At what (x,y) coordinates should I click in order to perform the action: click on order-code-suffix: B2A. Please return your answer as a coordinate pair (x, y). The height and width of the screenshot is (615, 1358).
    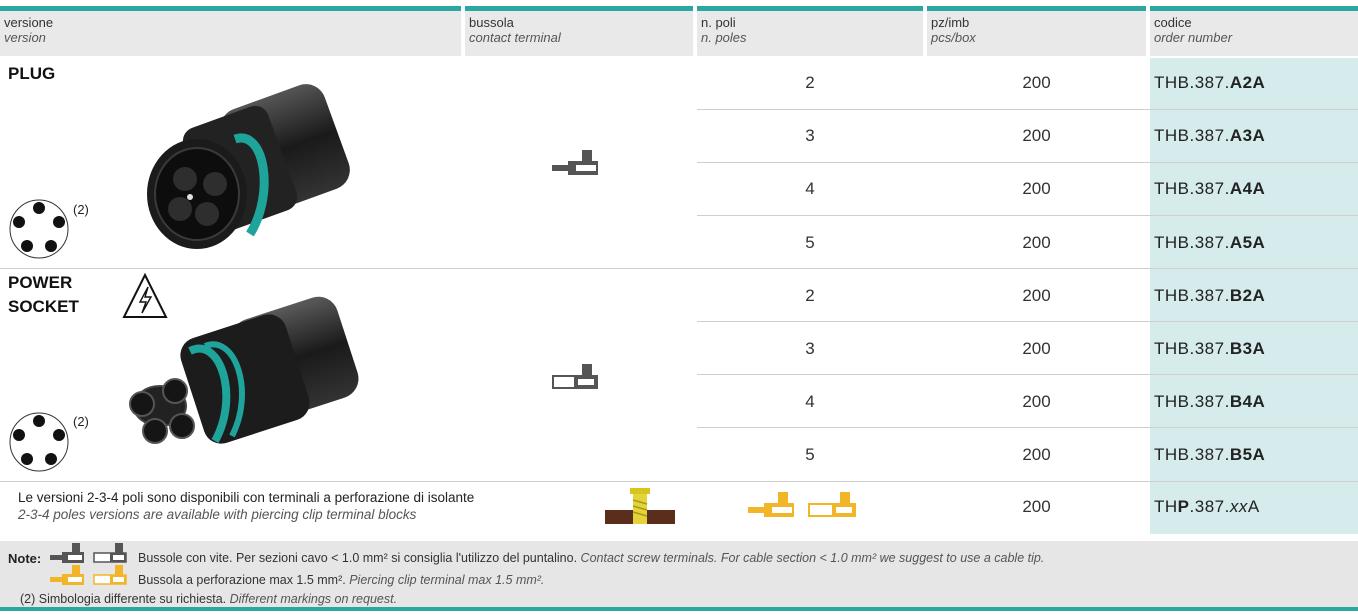
    Looking at the image, I should click on (1247, 295).